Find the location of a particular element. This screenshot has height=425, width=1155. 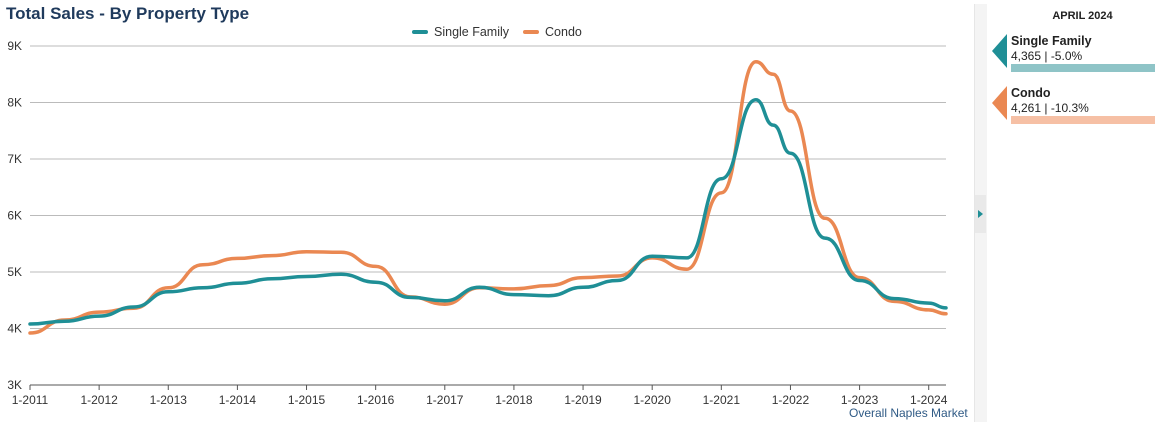

x-tick-label: 1-2023 is located at coordinates (860, 400).